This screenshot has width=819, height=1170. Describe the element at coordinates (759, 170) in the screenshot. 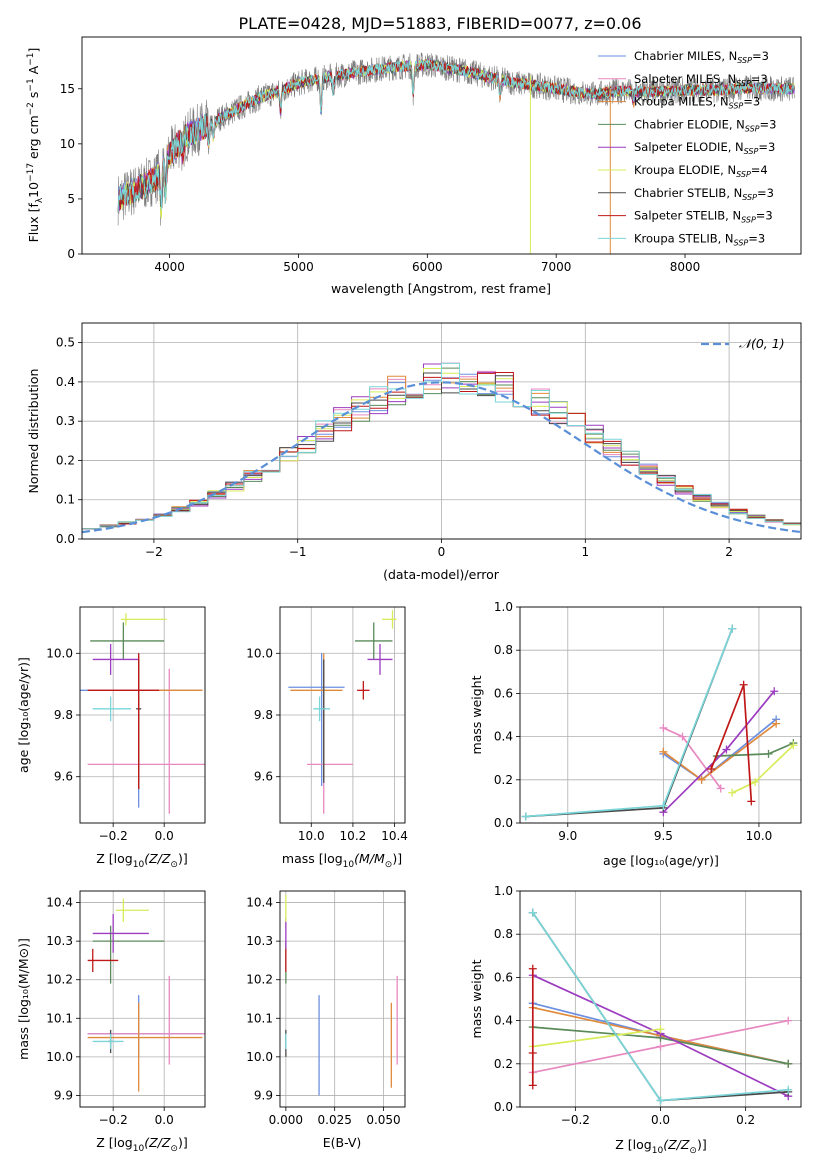

I see `legend-label-value: =4` at that location.